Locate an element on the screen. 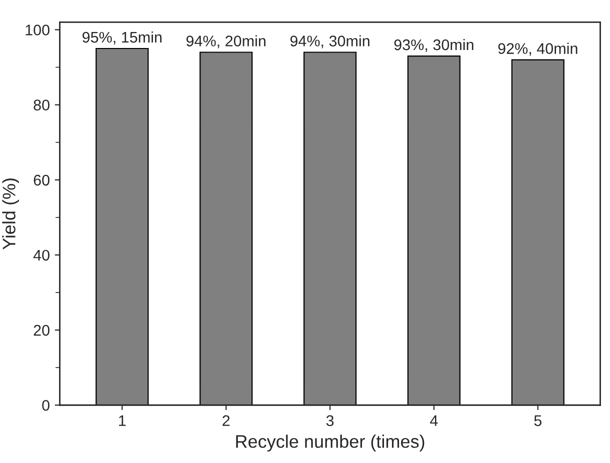 This screenshot has height=463, width=610. x-axis-title: Recycle number (times) is located at coordinates (330, 443).